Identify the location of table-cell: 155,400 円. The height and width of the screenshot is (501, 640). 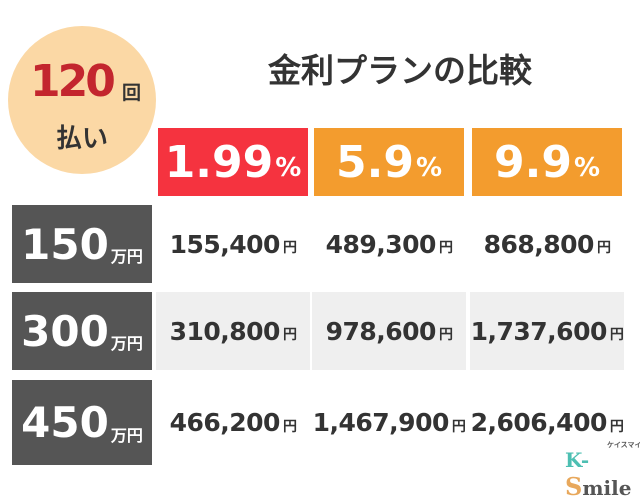
(233, 244).